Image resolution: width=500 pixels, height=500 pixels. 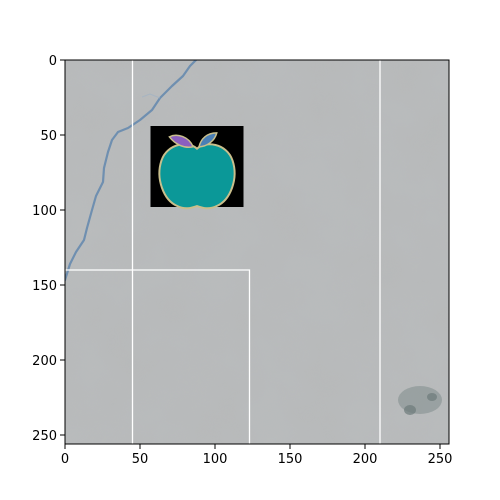 I want to click on x-tick-label: 200, so click(x=365, y=459).